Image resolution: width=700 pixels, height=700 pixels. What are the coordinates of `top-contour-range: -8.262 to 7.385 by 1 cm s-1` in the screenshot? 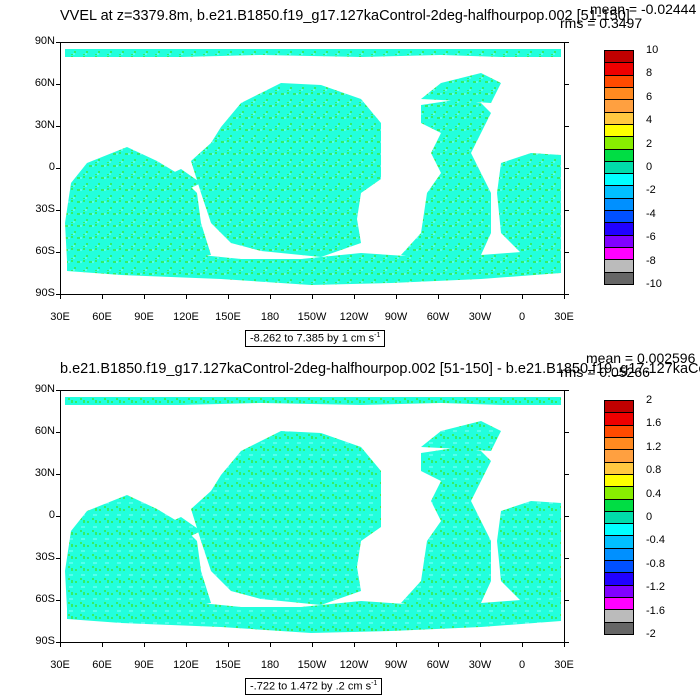 It's located at (315, 338).